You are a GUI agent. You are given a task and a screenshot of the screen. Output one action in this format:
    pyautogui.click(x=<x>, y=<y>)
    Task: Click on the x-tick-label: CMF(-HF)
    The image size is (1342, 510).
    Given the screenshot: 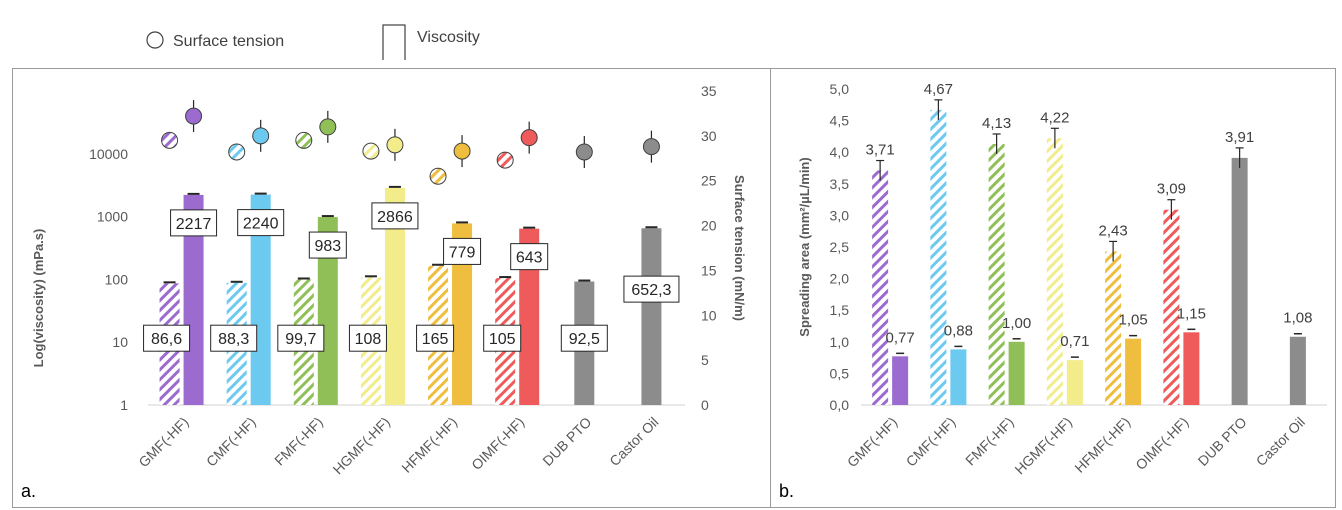 What is the action you would take?
    pyautogui.click(x=231, y=442)
    